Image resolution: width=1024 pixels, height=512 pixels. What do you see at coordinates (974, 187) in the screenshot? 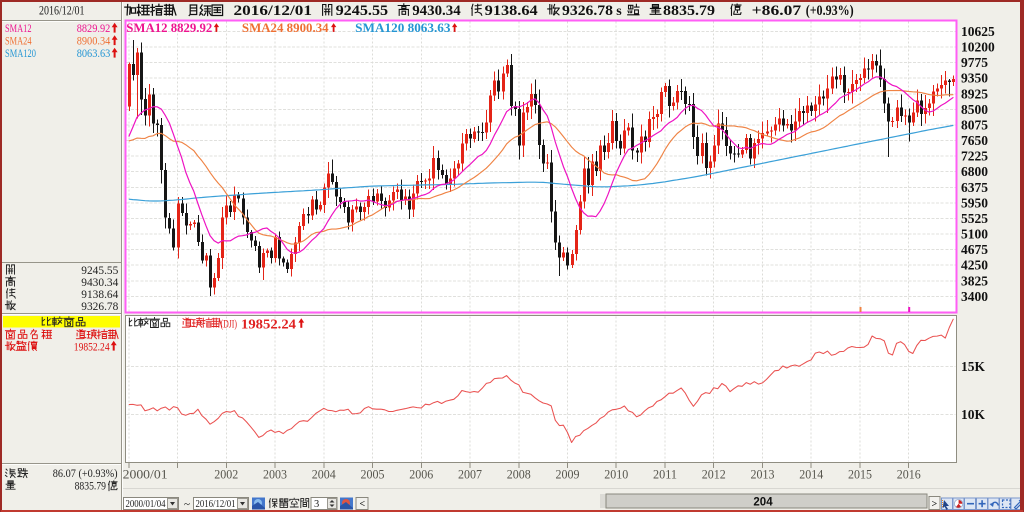
I see `svg-text: 6375` at bounding box center [974, 187].